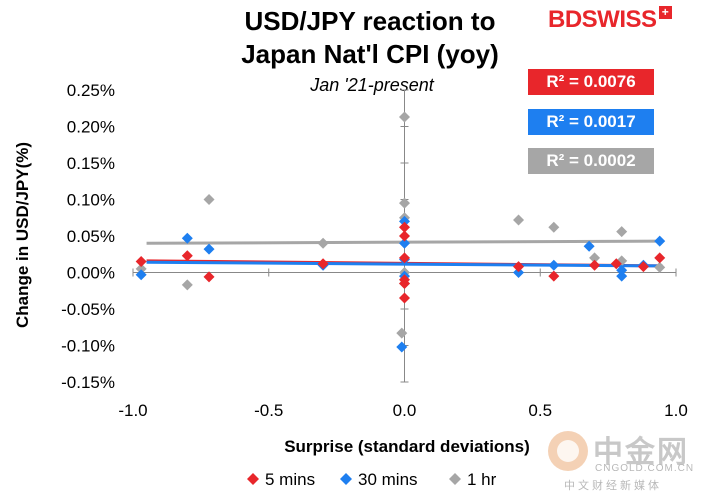 Image resolution: width=701 pixels, height=499 pixels. I want to click on watermark-sub: 中文财经新媒体, so click(613, 485).